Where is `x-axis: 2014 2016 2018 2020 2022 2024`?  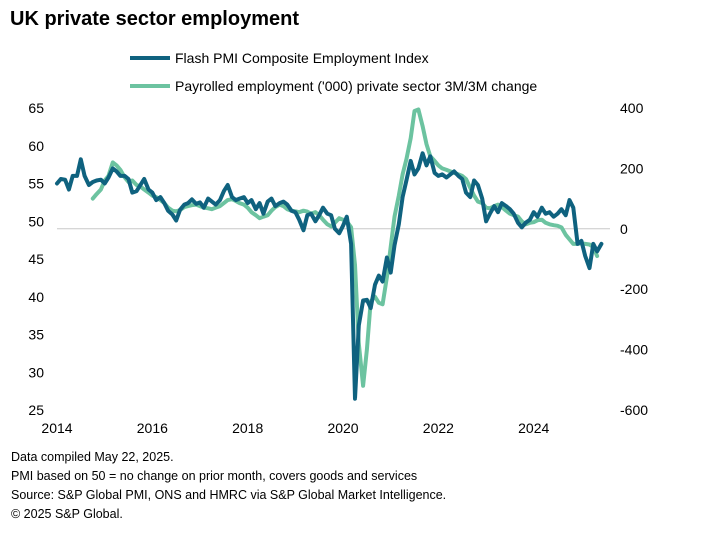
x-axis: 2014 2016 2018 2020 2022 2024 is located at coordinates (295, 428).